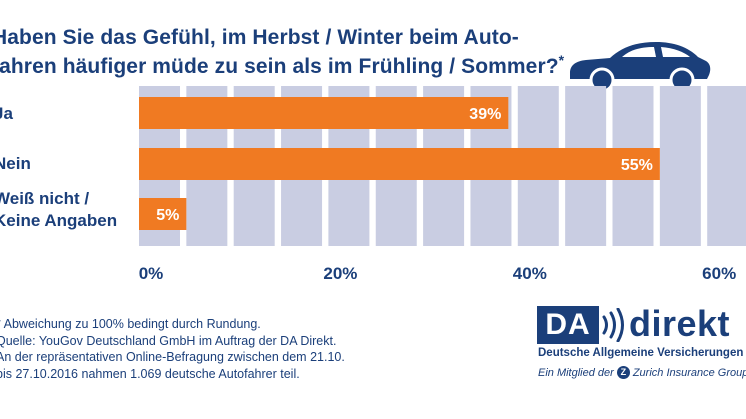  Describe the element at coordinates (568, 325) in the screenshot. I see `logo-da-box: DA` at that location.